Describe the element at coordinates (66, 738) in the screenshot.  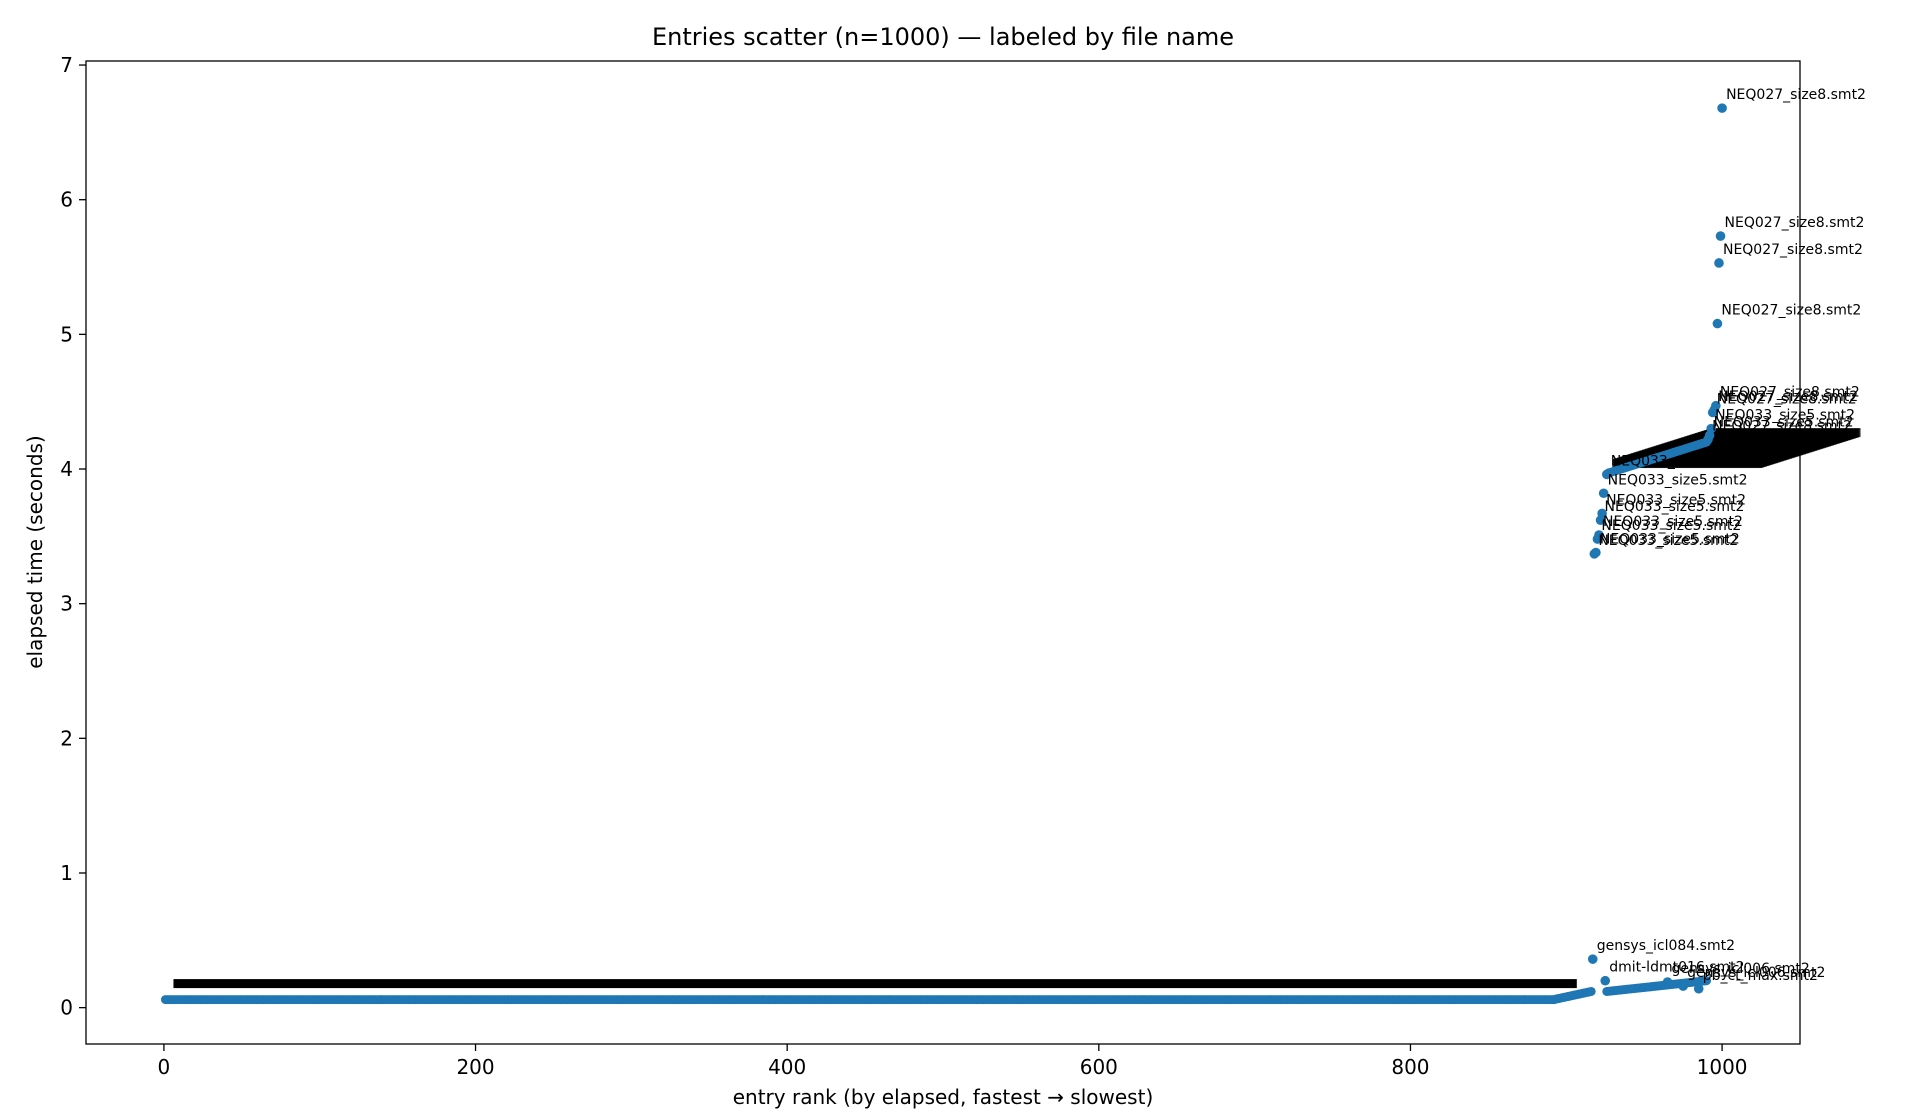
I see `y-tick-label-2: 2` at that location.